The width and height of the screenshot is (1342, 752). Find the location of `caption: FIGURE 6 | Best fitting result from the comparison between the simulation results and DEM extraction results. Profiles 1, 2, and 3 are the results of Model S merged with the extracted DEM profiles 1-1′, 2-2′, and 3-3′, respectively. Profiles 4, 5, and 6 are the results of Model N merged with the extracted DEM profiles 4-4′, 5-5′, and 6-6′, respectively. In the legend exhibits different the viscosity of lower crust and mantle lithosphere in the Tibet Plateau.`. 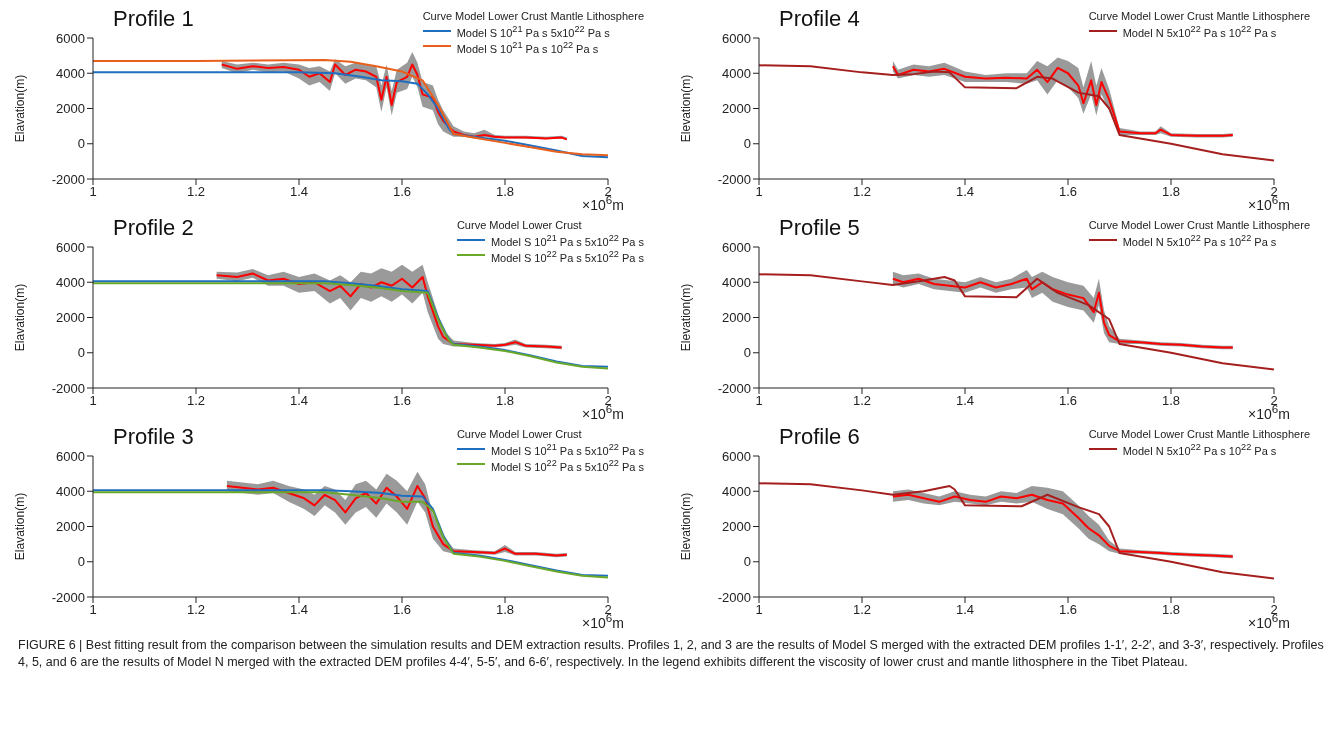

caption: FIGURE 6 | Best fitting result from the comparison between the simulation results and DEM extraction results. Profiles 1, 2, and 3 are the results of Model S merged with the extracted DEM profiles 1-1′, 2-2′, and 3-3′, respectively. Profiles 4, 5, and 6 are the results of Model N merged with the extracted DEM profiles 4-4′, 5-5′, and 6-6′, respectively. In the legend exhibits different the viscosity of lower crust and mantle lithosphere in the Tibet Plateau. is located at coordinates (671, 654).